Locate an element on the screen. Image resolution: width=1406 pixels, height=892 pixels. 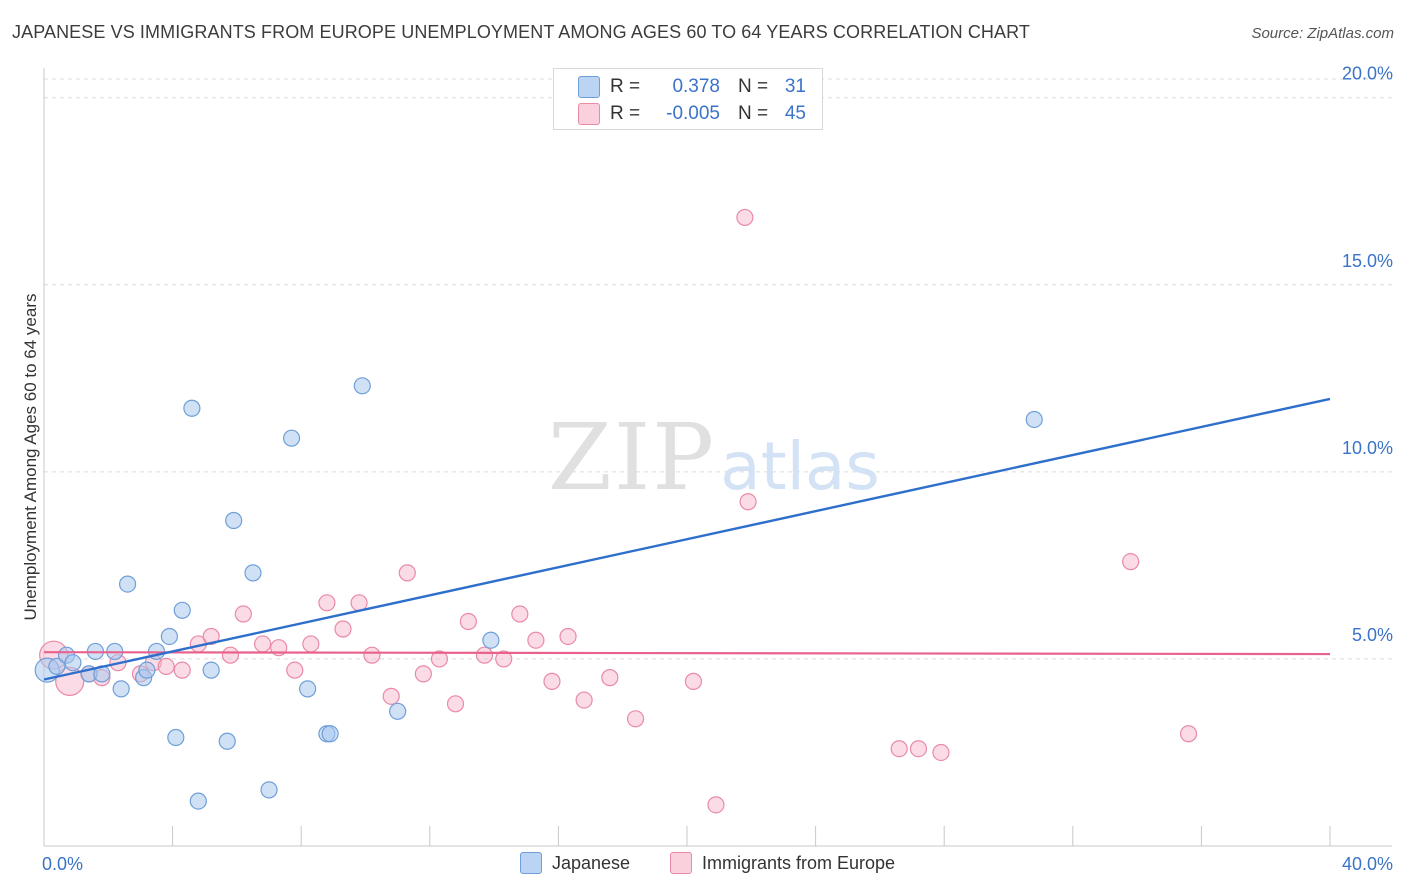
bottom-legend: Japanese Immigrants from Europe is located at coordinates (703, 865).